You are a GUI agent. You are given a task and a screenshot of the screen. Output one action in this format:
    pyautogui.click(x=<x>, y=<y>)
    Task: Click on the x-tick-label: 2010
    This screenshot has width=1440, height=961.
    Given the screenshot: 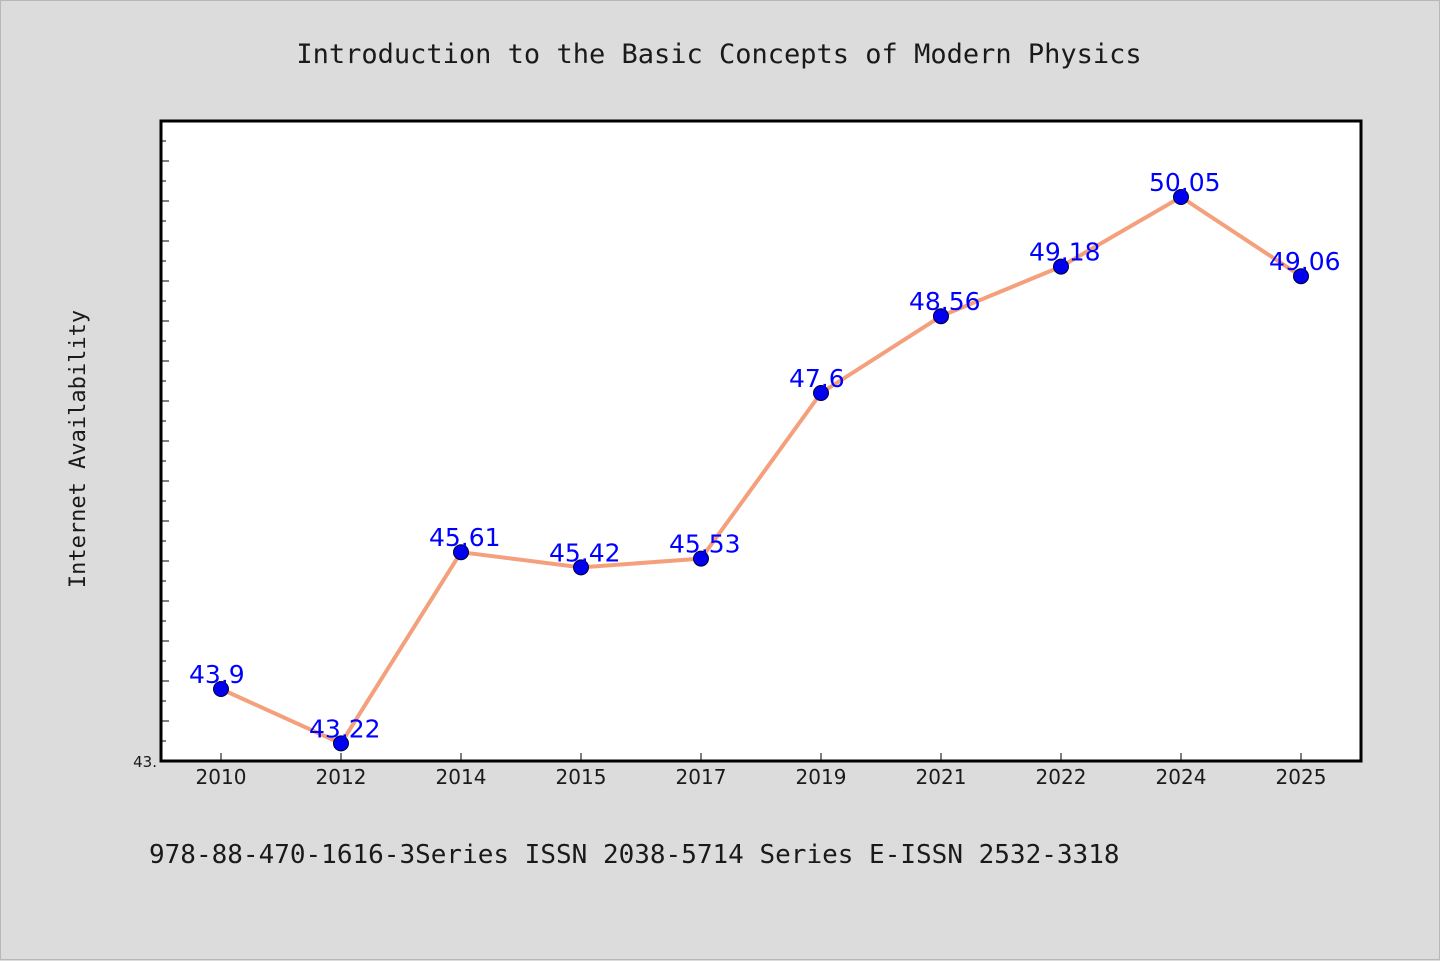 What is the action you would take?
    pyautogui.click(x=221, y=777)
    